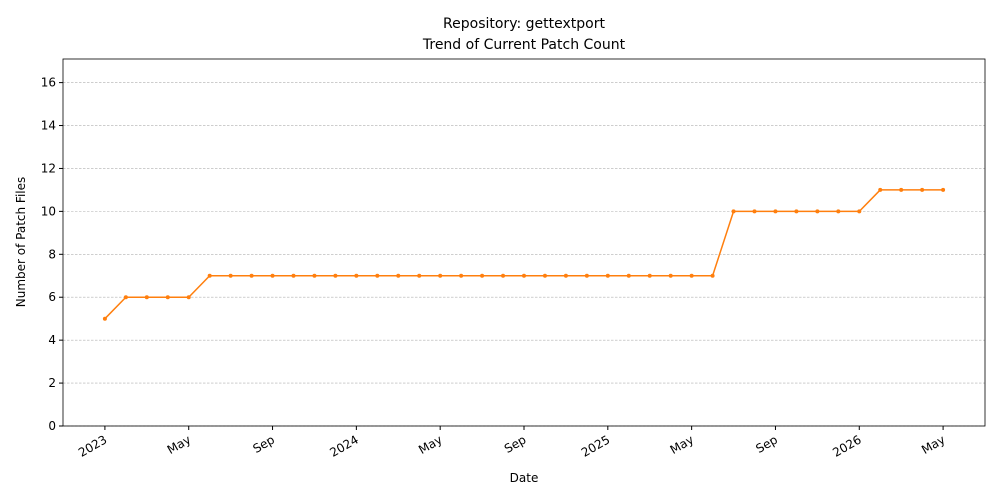  Describe the element at coordinates (52, 426) in the screenshot. I see `y-tick-label: 0` at that location.